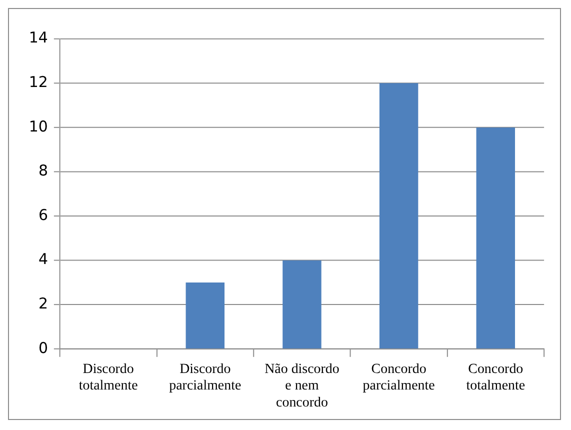 Image resolution: width=571 pixels, height=430 pixels. Describe the element at coordinates (38, 82) in the screenshot. I see `y-tick-label: 12` at that location.